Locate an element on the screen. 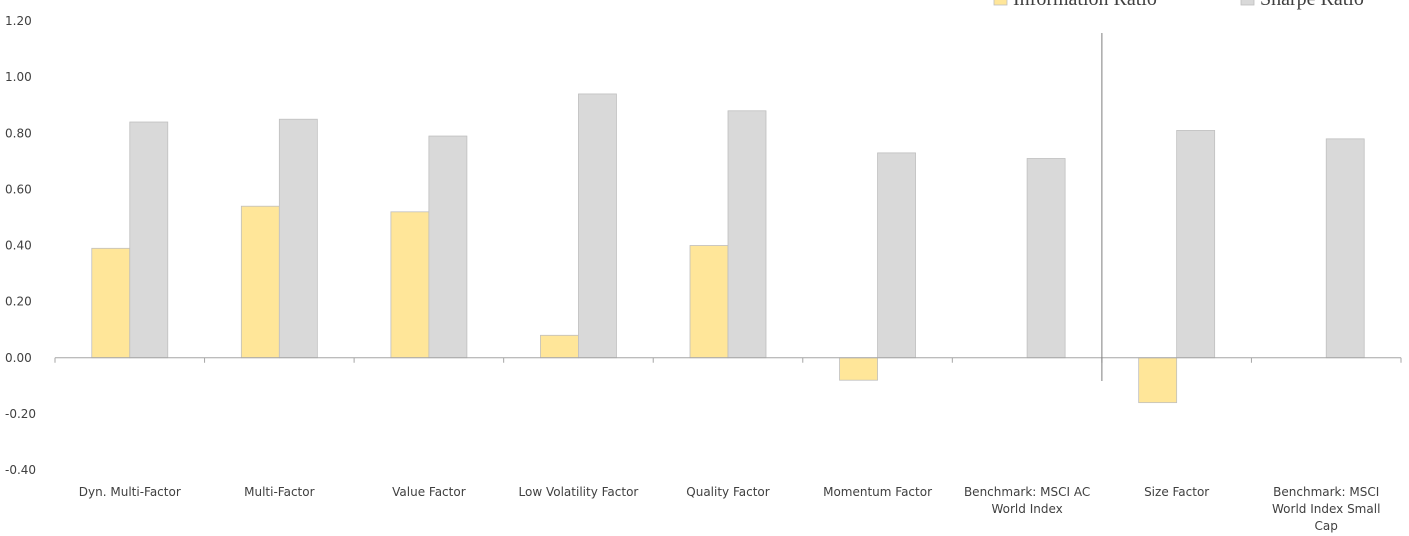 Image resolution: width=1409 pixels, height=536 pixels. category-label: Value Factor is located at coordinates (429, 492).